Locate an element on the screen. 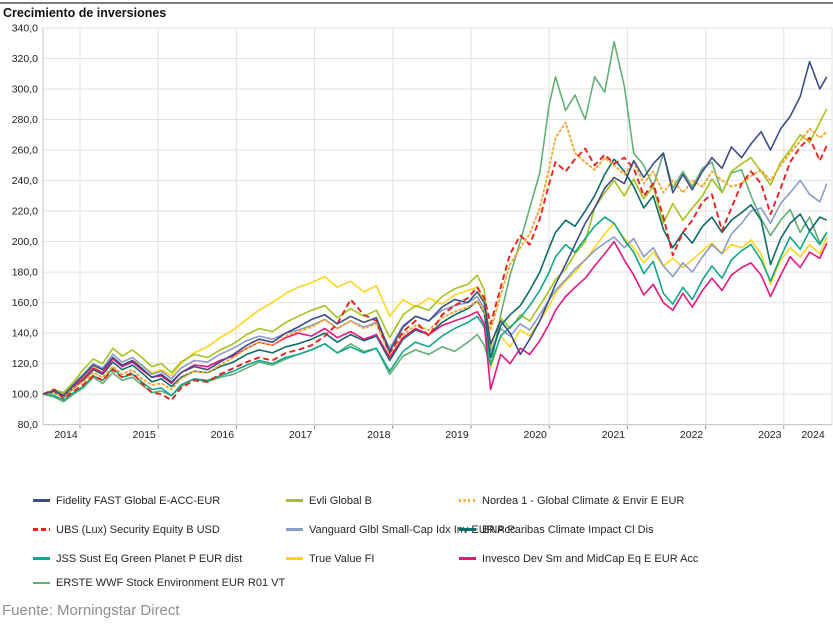 Image resolution: width=833 pixels, height=633 pixels. y-axis-tick-label: 200,0 is located at coordinates (25, 242).